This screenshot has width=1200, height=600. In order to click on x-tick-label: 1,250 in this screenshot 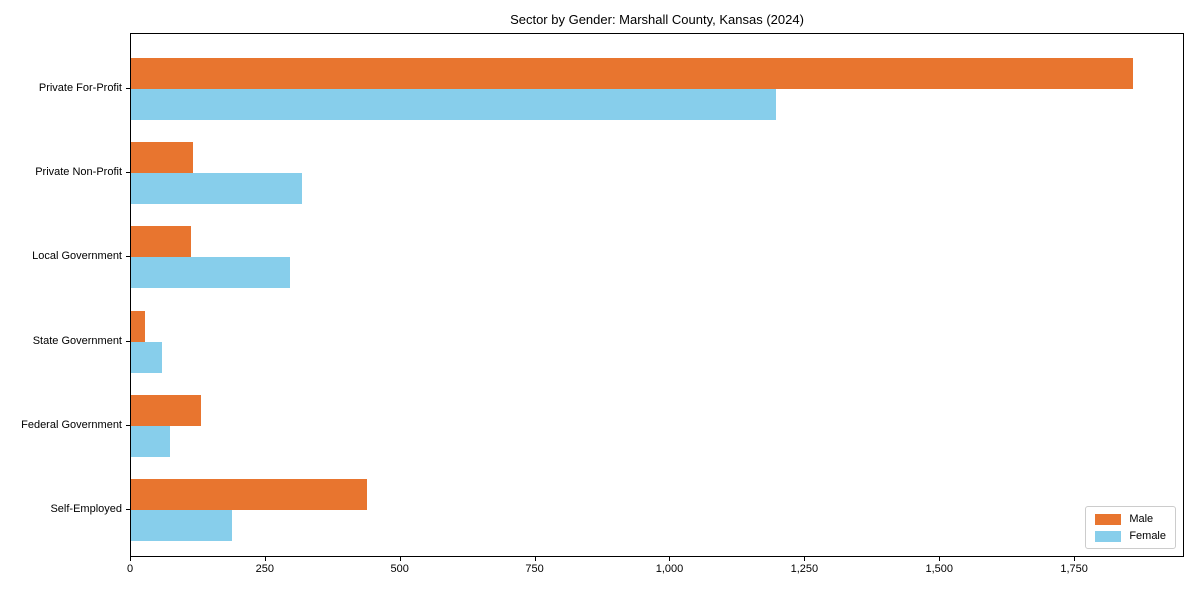, I will do `click(804, 569)`.